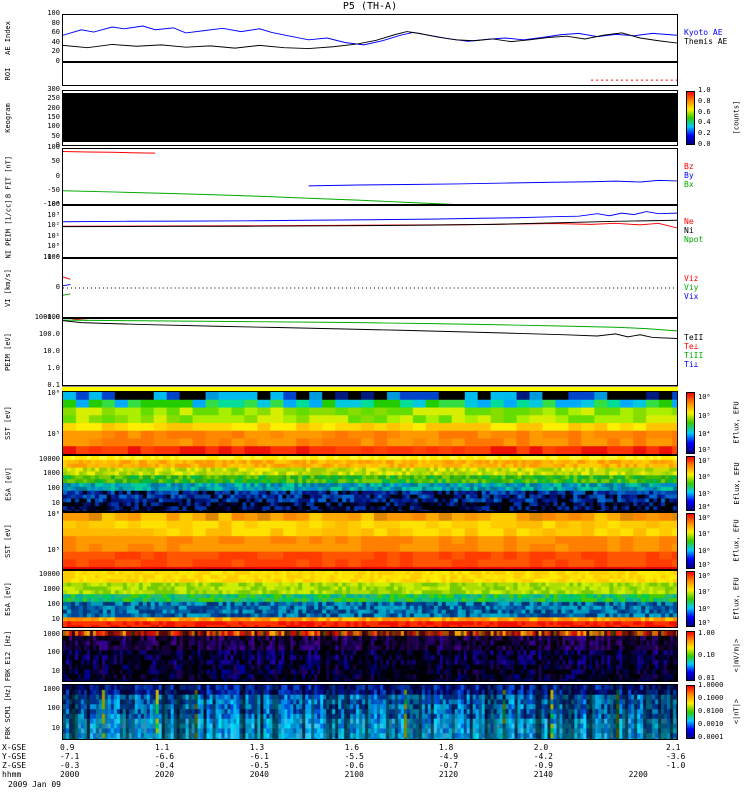  I want to click on ae-axis-title: AE Index, so click(8, 38).